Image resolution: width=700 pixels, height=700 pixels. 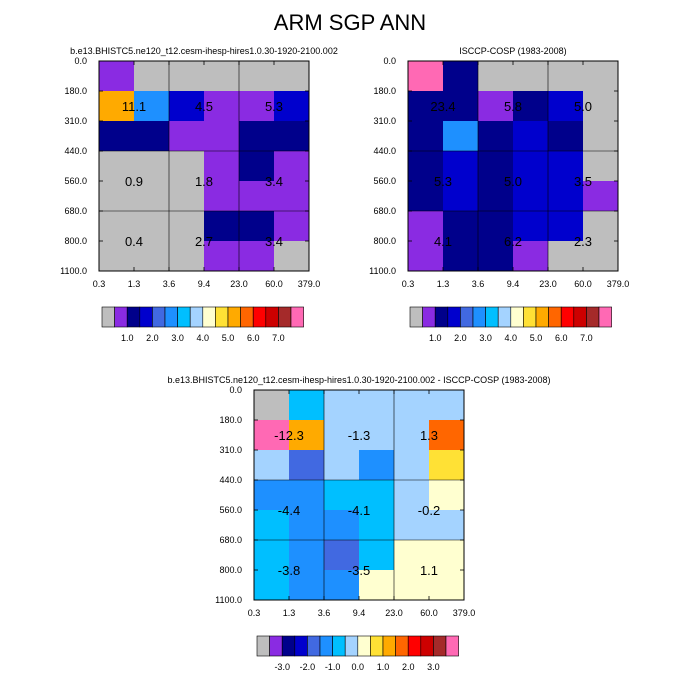 What do you see at coordinates (204, 284) in the screenshot?
I see `x-tick-label: 9.4` at bounding box center [204, 284].